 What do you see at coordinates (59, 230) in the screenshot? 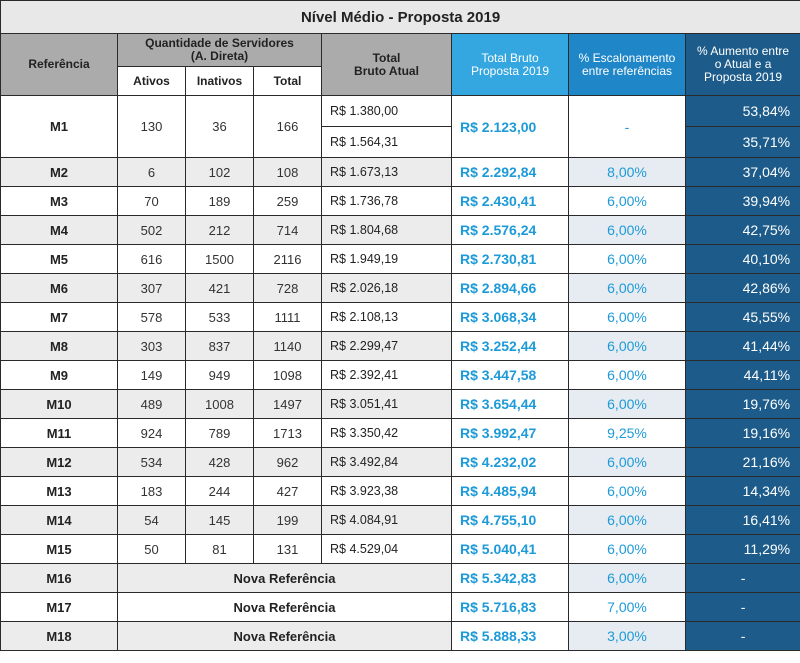
I see `cell-referencia: M4` at bounding box center [59, 230].